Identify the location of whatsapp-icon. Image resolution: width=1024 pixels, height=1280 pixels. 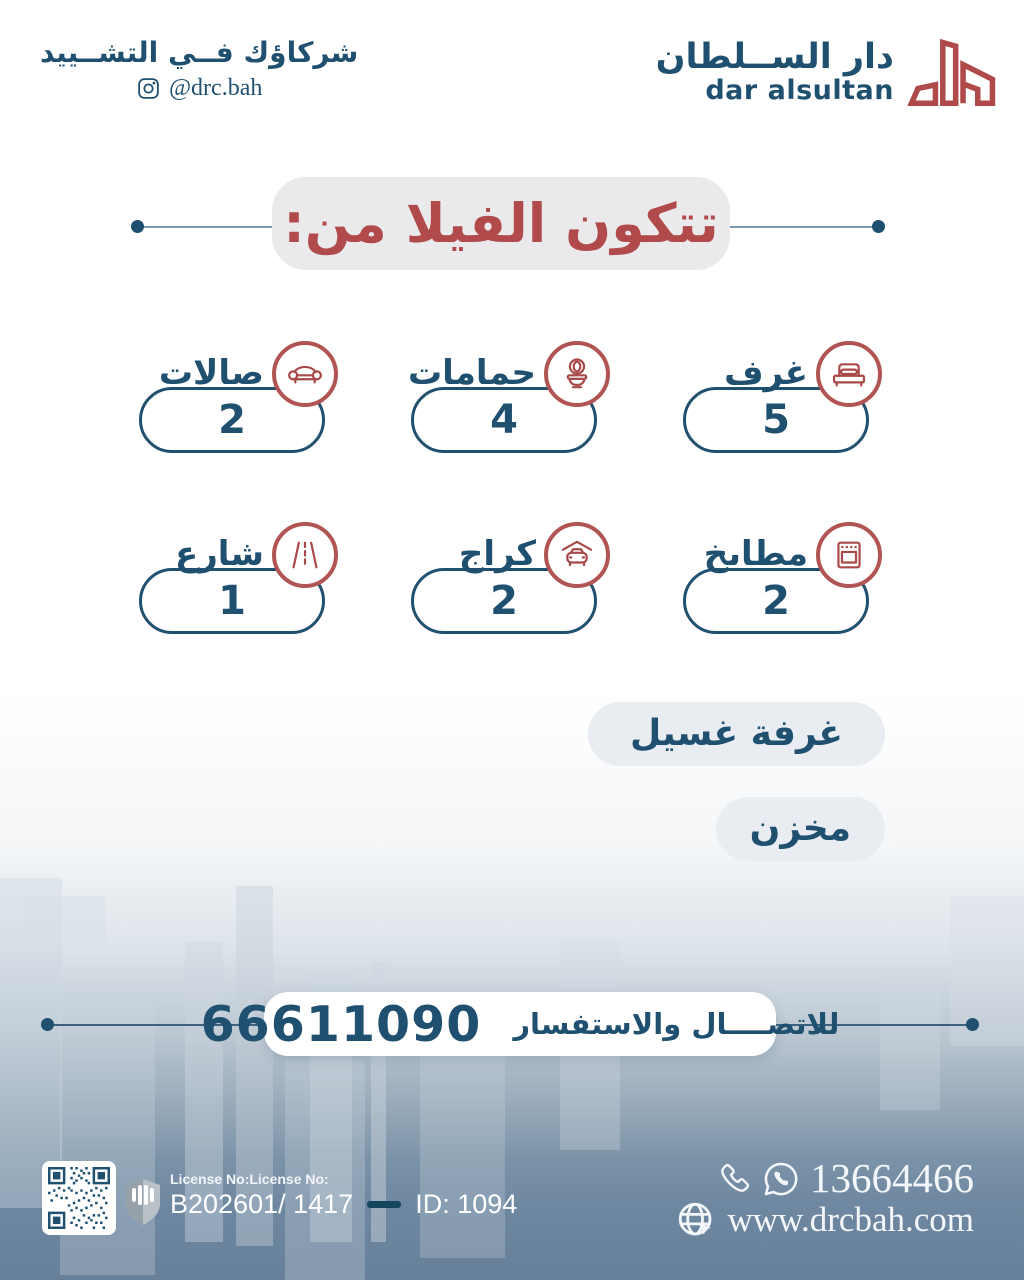
(781, 1178).